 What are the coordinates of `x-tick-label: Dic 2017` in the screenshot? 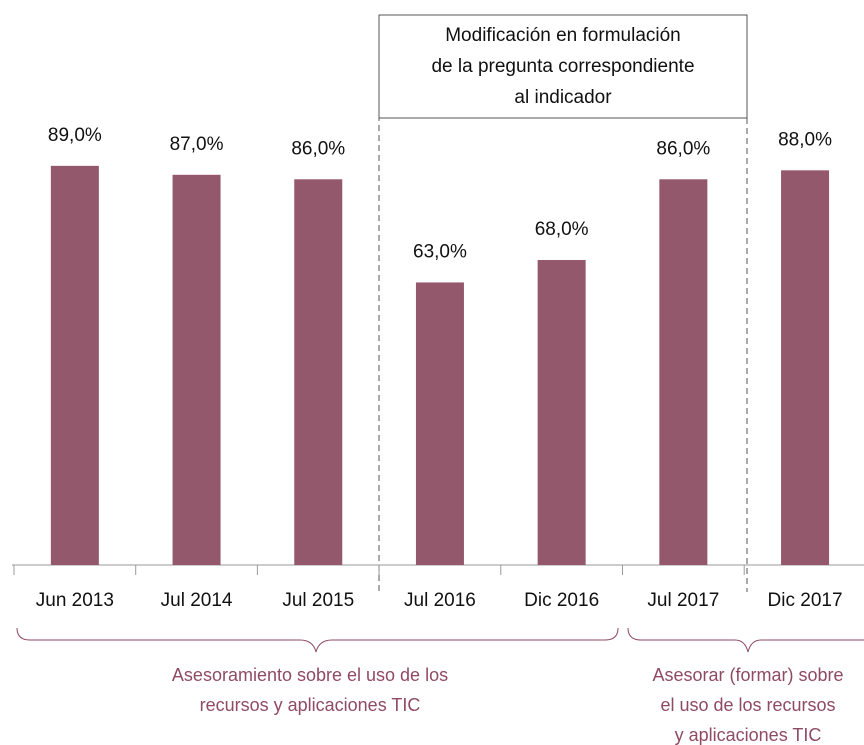 It's located at (805, 600).